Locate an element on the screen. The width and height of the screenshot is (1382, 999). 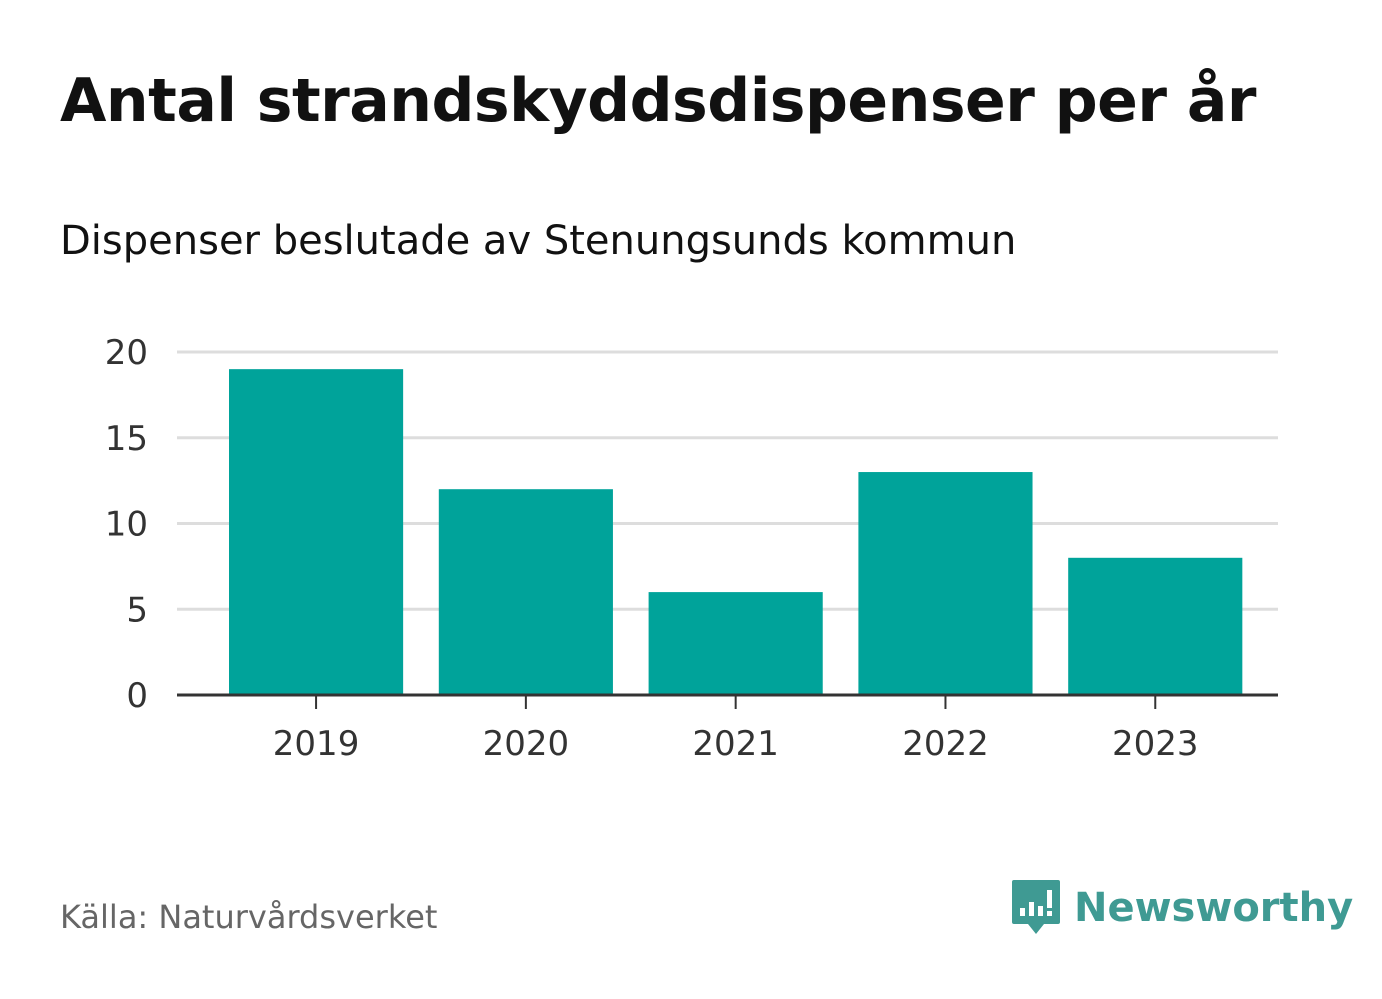
bar-2023 is located at coordinates (1155, 626).